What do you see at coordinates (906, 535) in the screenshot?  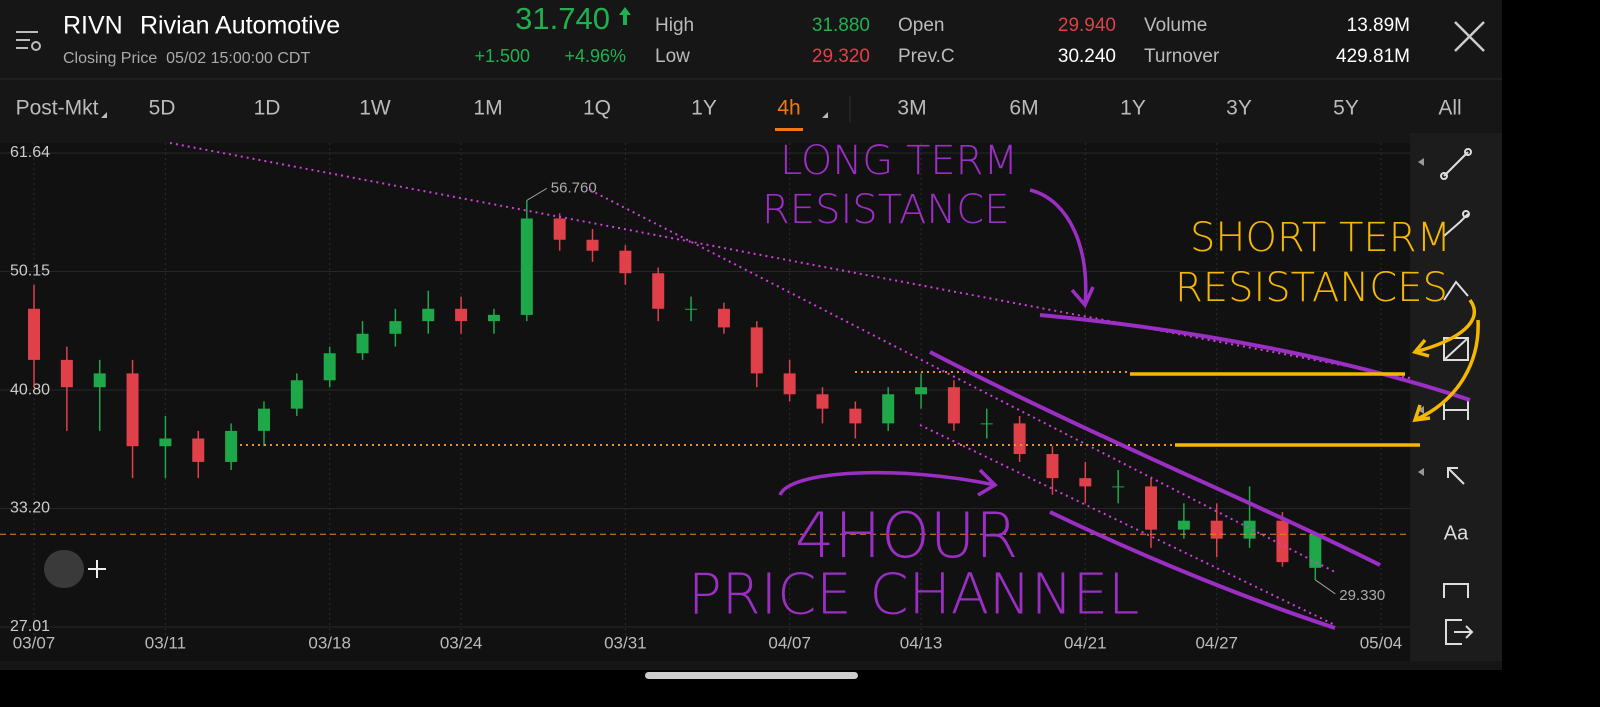 I see `annotation: 4HOUR` at bounding box center [906, 535].